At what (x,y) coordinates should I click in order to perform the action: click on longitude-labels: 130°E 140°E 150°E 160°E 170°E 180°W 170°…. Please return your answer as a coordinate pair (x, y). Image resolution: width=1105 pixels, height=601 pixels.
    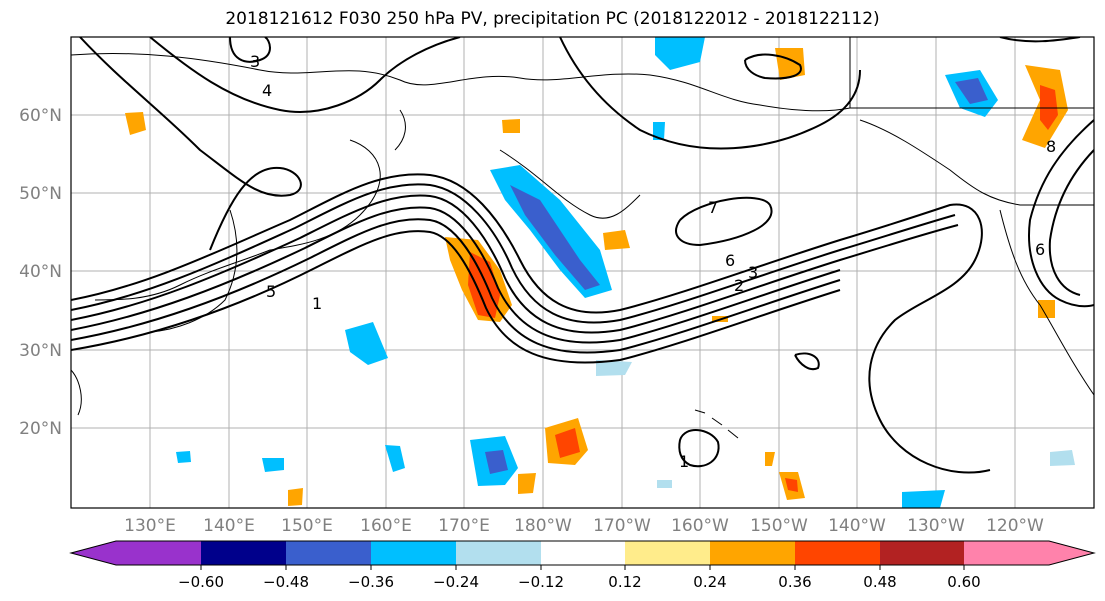
    Looking at the image, I should click on (584, 526).